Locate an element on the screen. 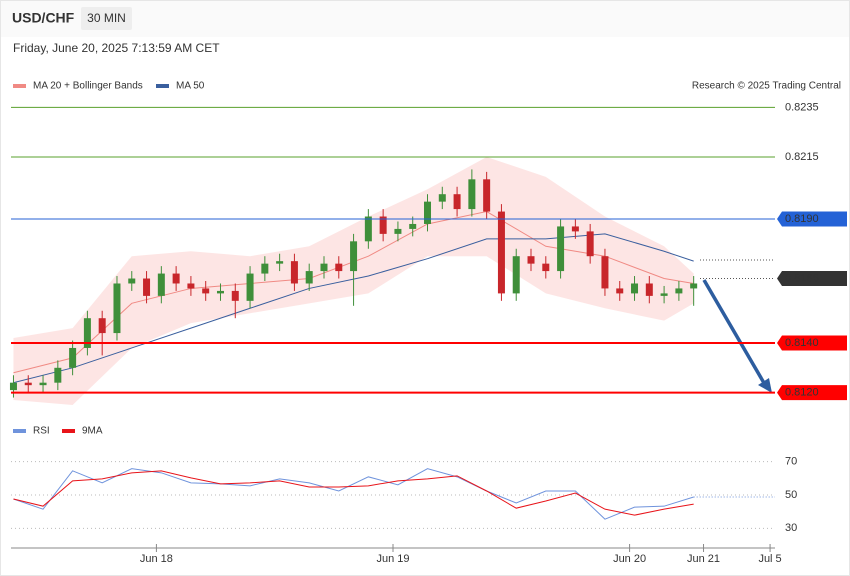 Image resolution: width=850 pixels, height=576 pixels. legend-label: RSI is located at coordinates (41, 431).